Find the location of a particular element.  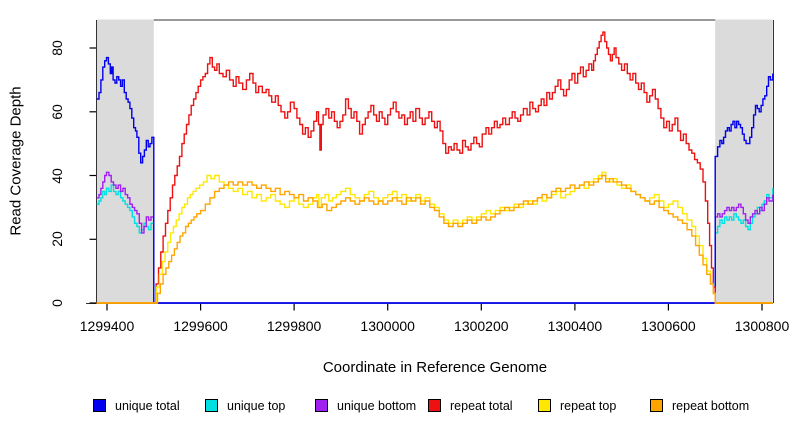

x-tick-label: 1300400 is located at coordinates (575, 326).